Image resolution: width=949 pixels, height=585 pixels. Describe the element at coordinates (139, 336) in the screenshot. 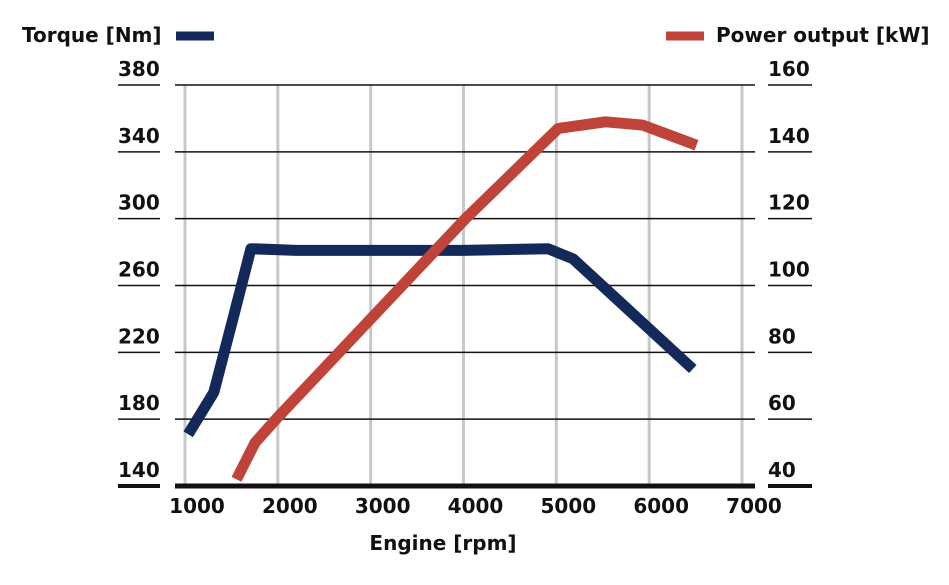

I see `y-left-tick-label: 220` at that location.